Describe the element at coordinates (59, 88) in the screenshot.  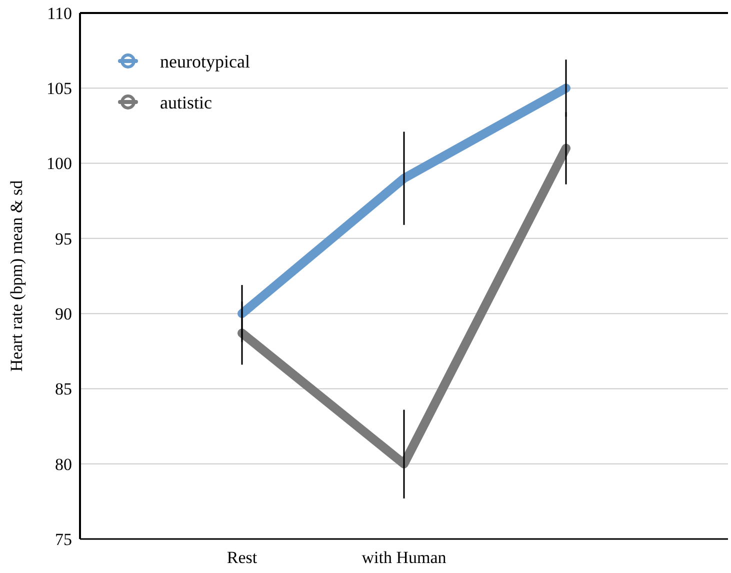
I see `y-tick-label: 105` at that location.